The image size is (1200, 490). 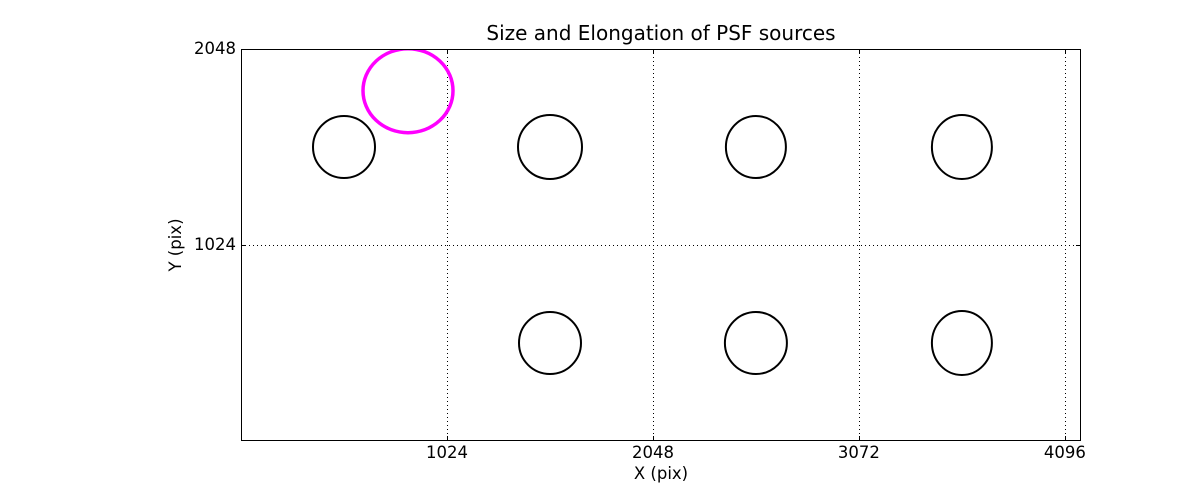 I want to click on y-tick-label-1024: 1024, so click(x=215, y=244).